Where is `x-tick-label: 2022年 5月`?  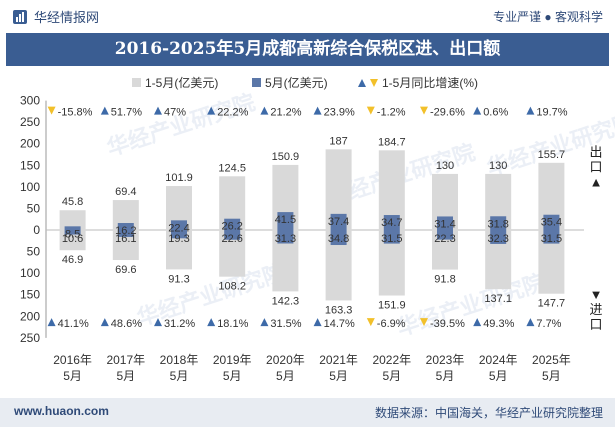 x-tick-label: 2022年 5月 is located at coordinates (391, 368).